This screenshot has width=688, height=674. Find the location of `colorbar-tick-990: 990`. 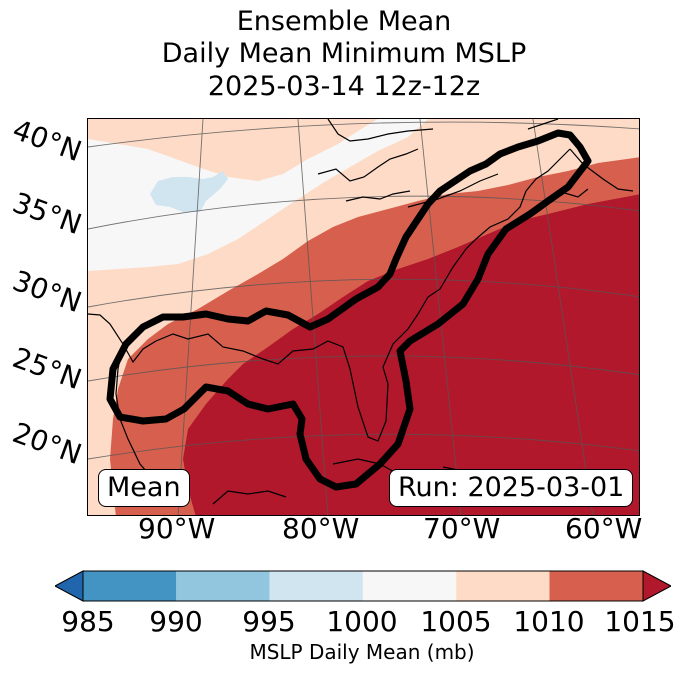

colorbar-tick-990: 990 is located at coordinates (176, 621).